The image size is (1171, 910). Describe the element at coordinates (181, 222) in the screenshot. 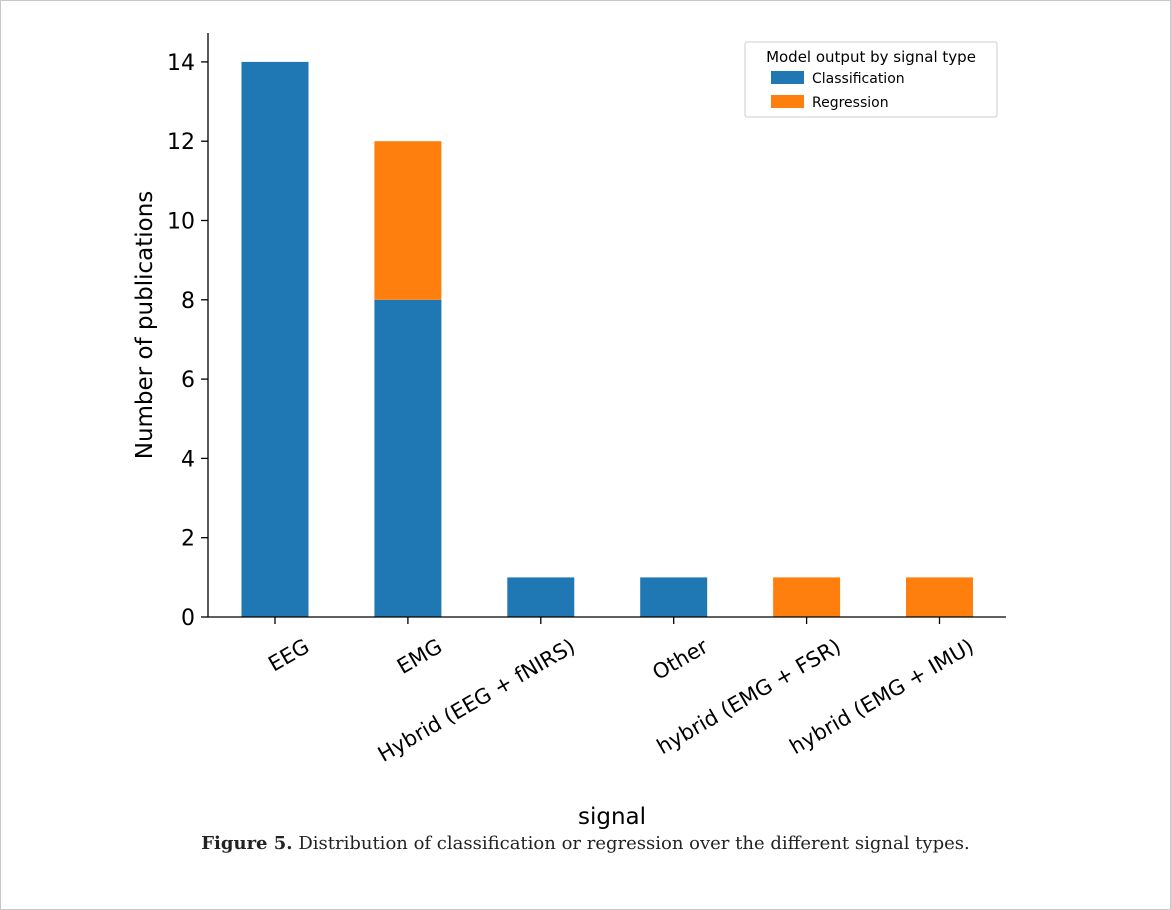

I see `y-tick-label: 10` at that location.